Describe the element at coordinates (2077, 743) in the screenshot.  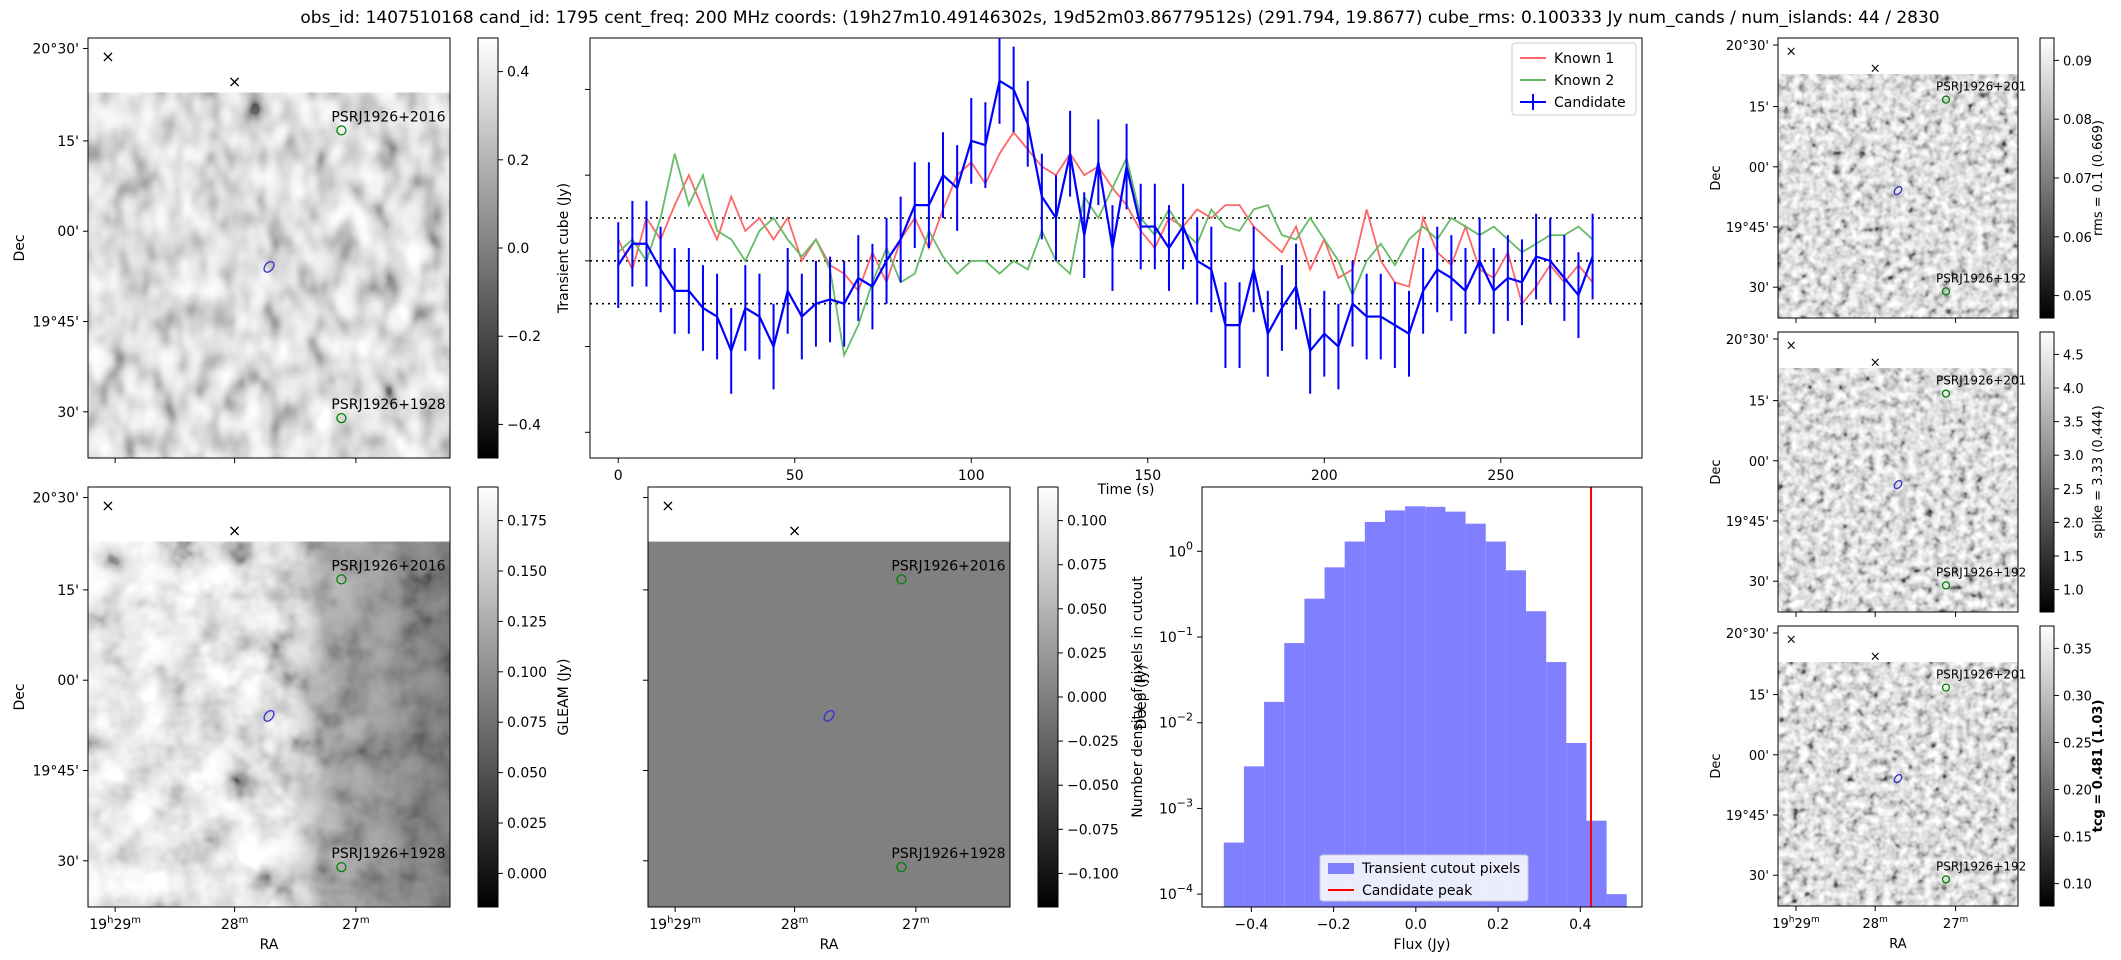
I see `colorbar-tick-label: 0.25` at that location.